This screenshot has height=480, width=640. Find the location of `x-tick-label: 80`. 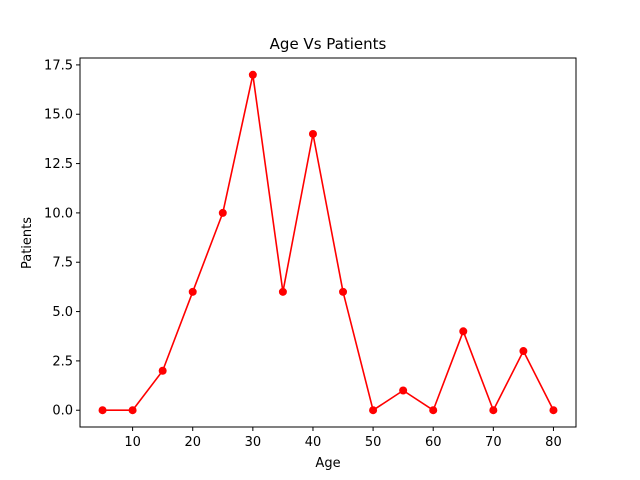

x-tick-label: 80 is located at coordinates (553, 442).